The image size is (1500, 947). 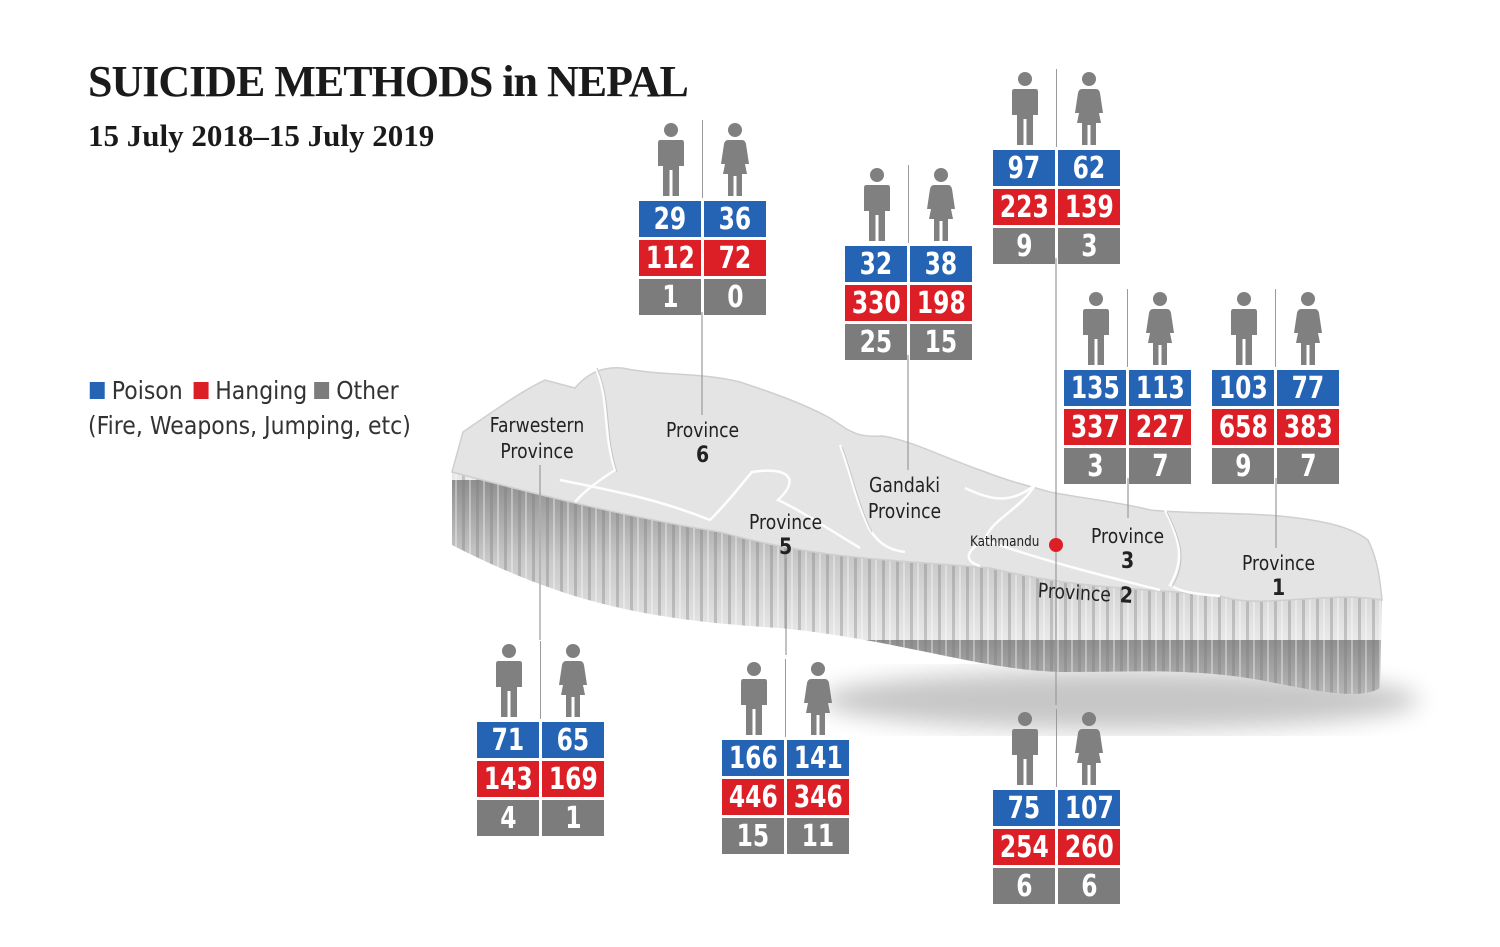 What do you see at coordinates (786, 797) in the screenshot?
I see `hanging-row: 446 346` at bounding box center [786, 797].